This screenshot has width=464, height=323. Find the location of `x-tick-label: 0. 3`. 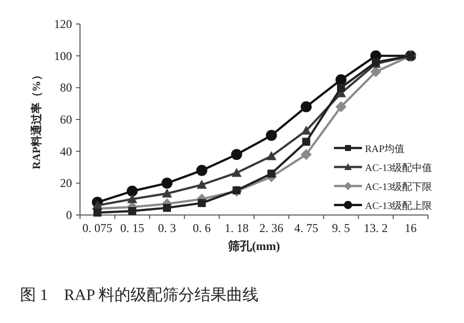

x-tick-label: 0. 3 is located at coordinates (167, 228).